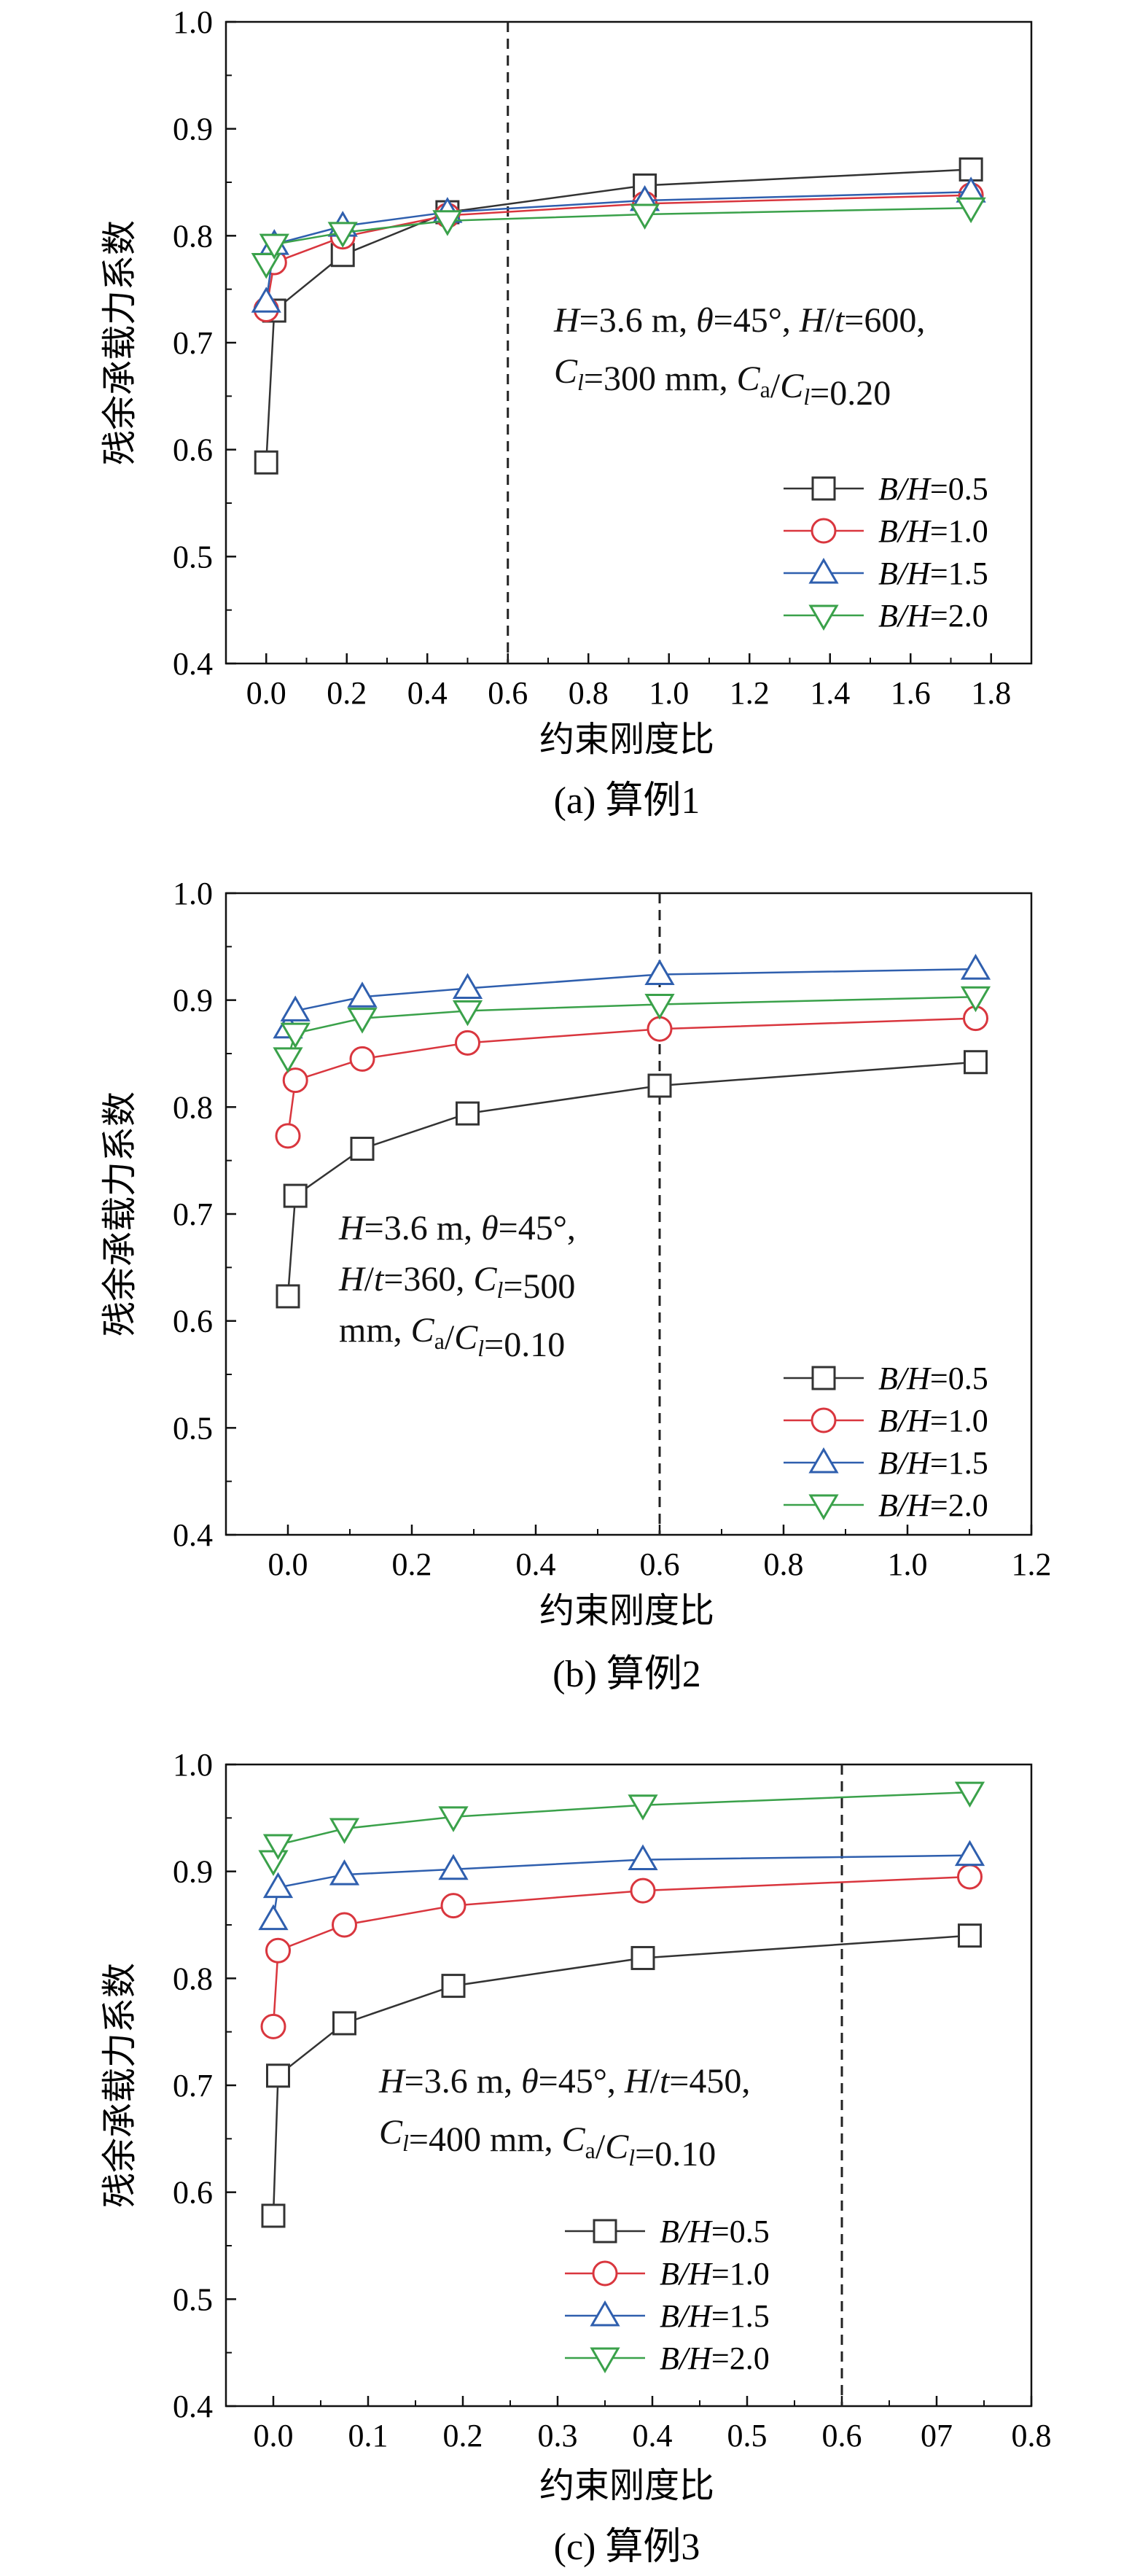  What do you see at coordinates (723, 382) in the screenshot?
I see `annotation-line: Cl=300 mm, Ca/Cl=0.20` at bounding box center [723, 382].